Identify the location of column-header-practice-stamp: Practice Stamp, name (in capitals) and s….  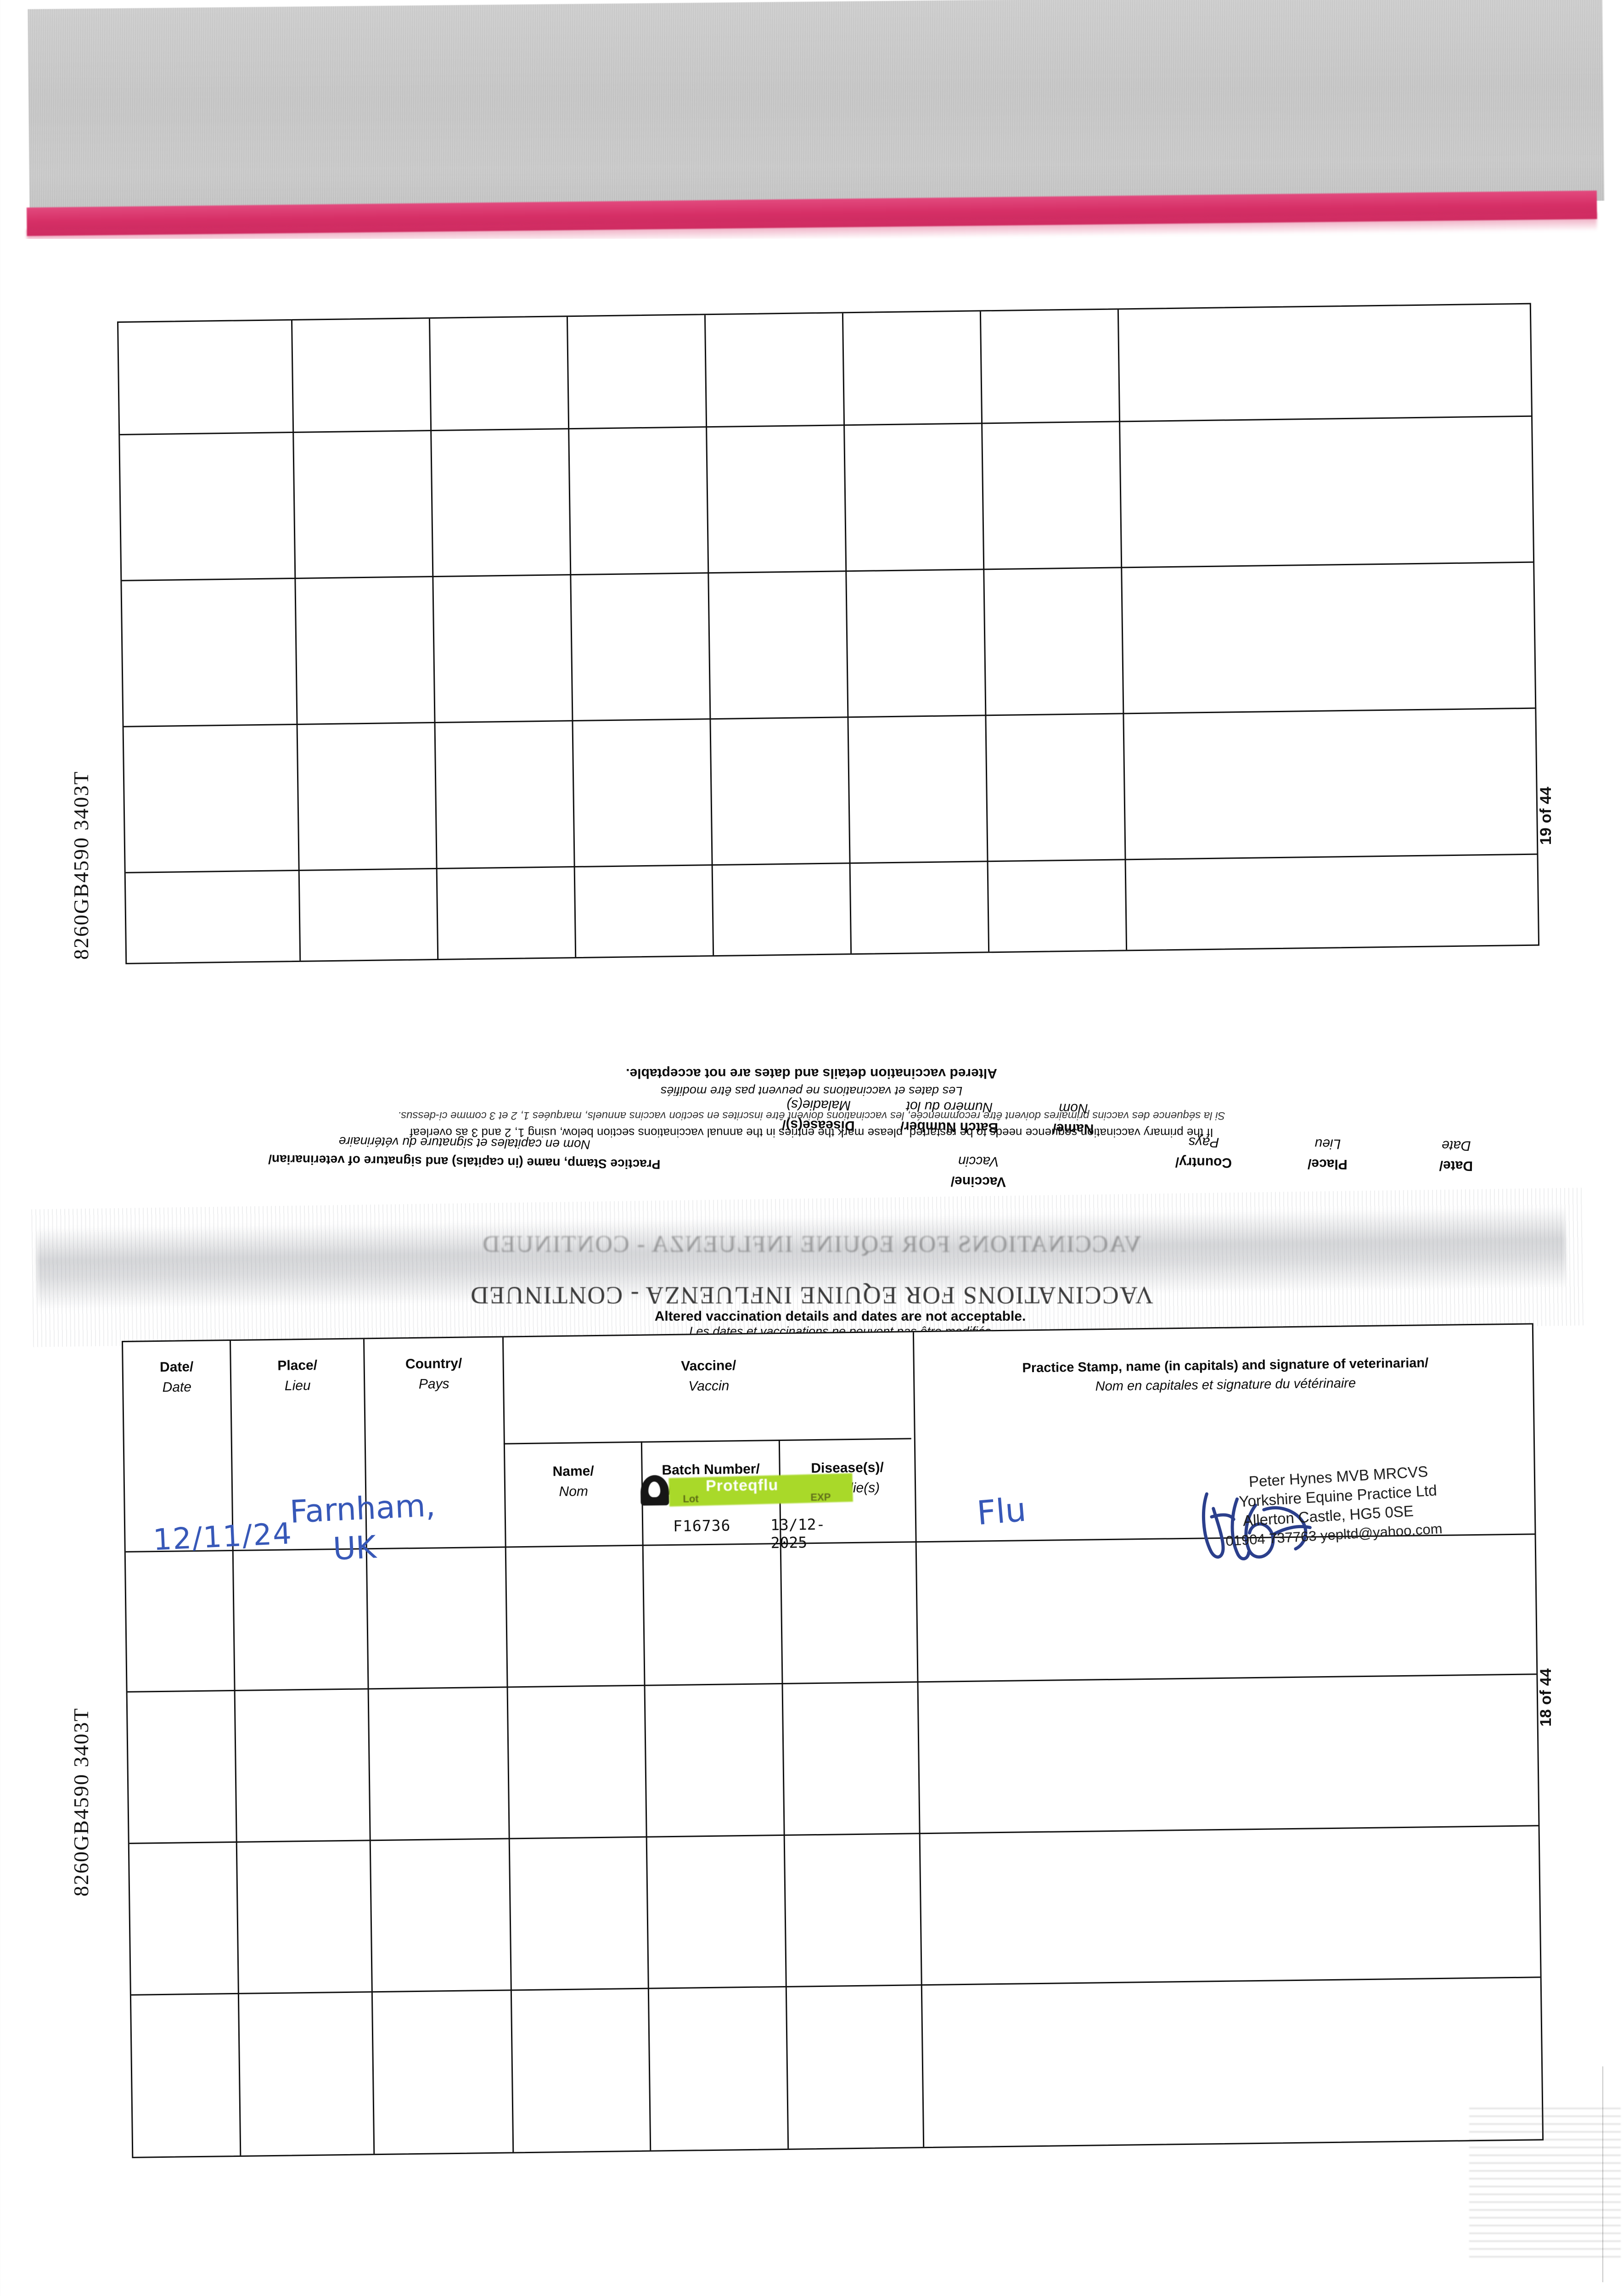
(1225, 1375).